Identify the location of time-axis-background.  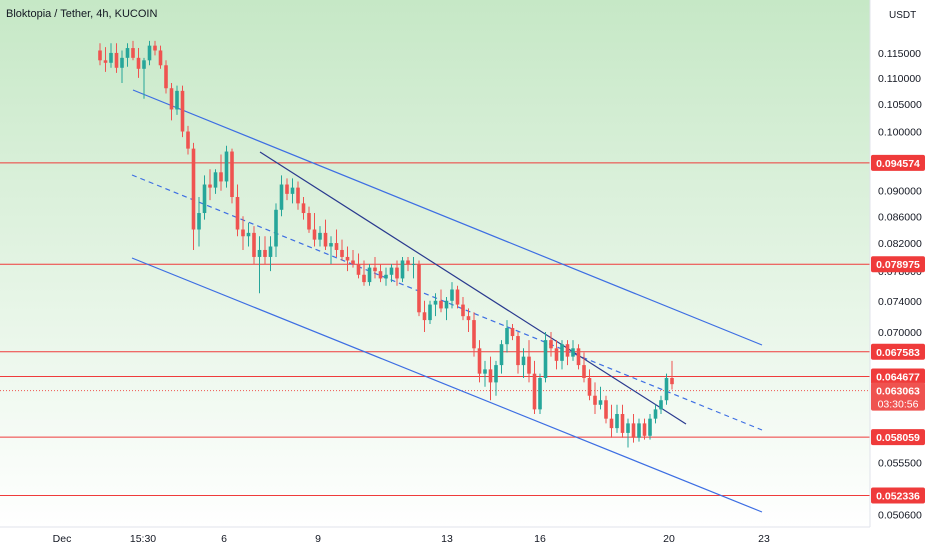
(466, 538).